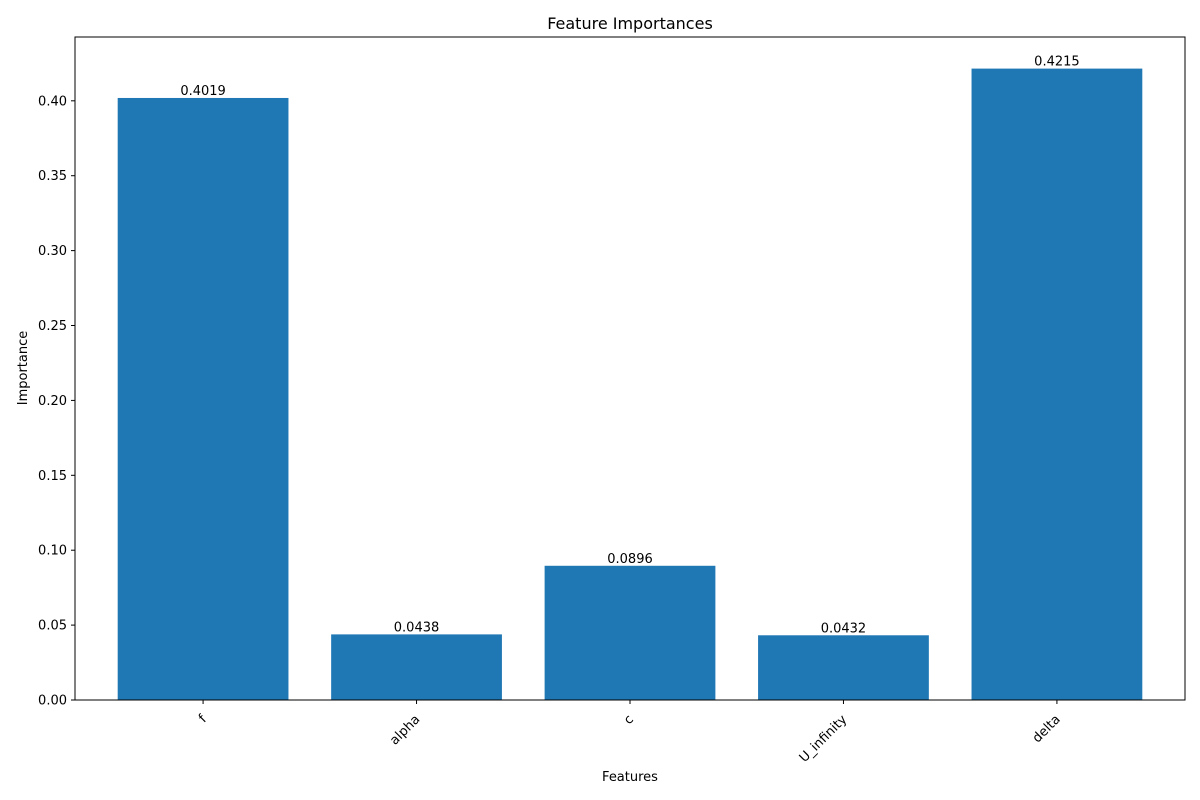  Describe the element at coordinates (52, 176) in the screenshot. I see `y-tick-label: 0.35` at that location.